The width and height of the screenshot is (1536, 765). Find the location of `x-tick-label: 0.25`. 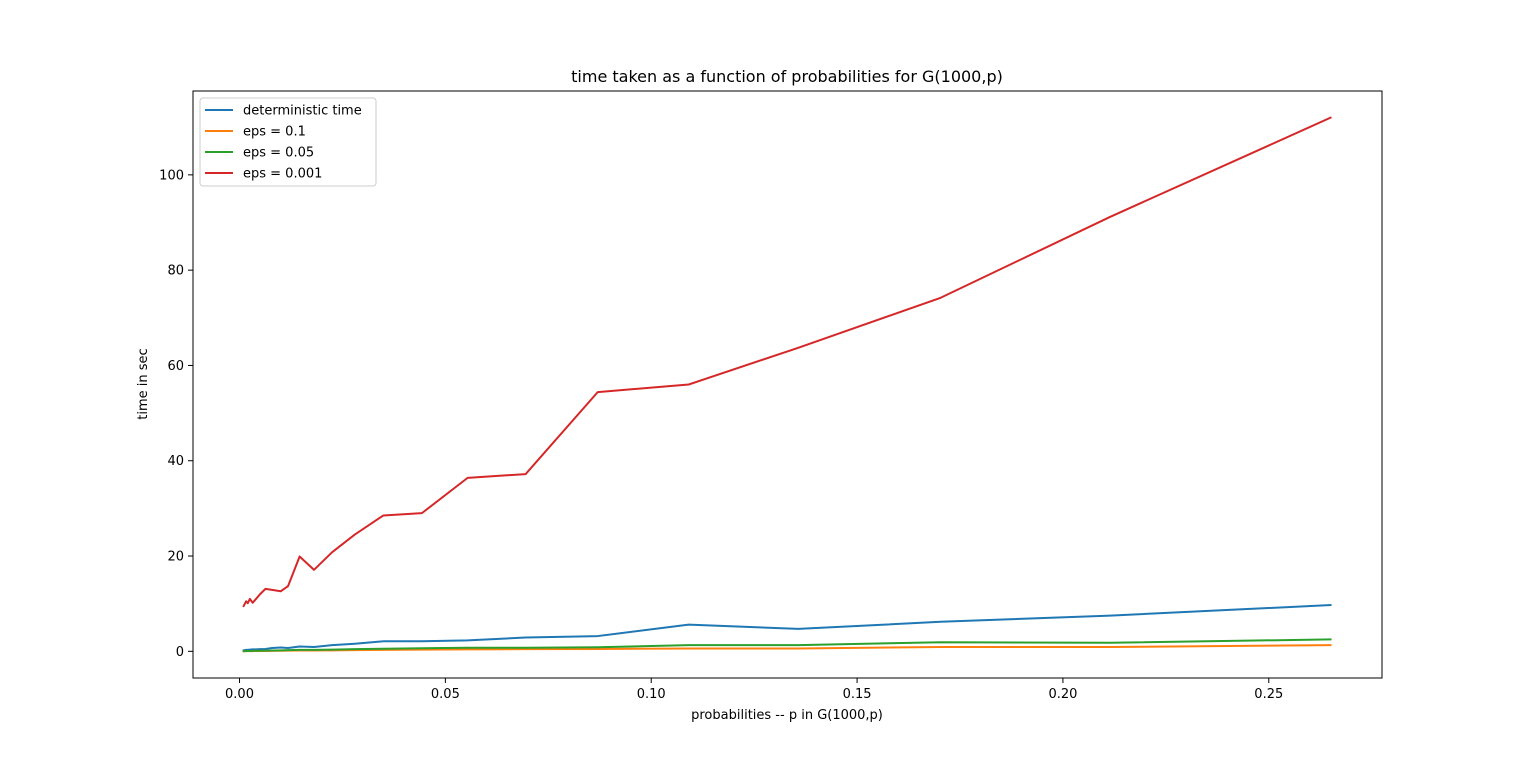

x-tick-label: 0.25 is located at coordinates (1268, 694).